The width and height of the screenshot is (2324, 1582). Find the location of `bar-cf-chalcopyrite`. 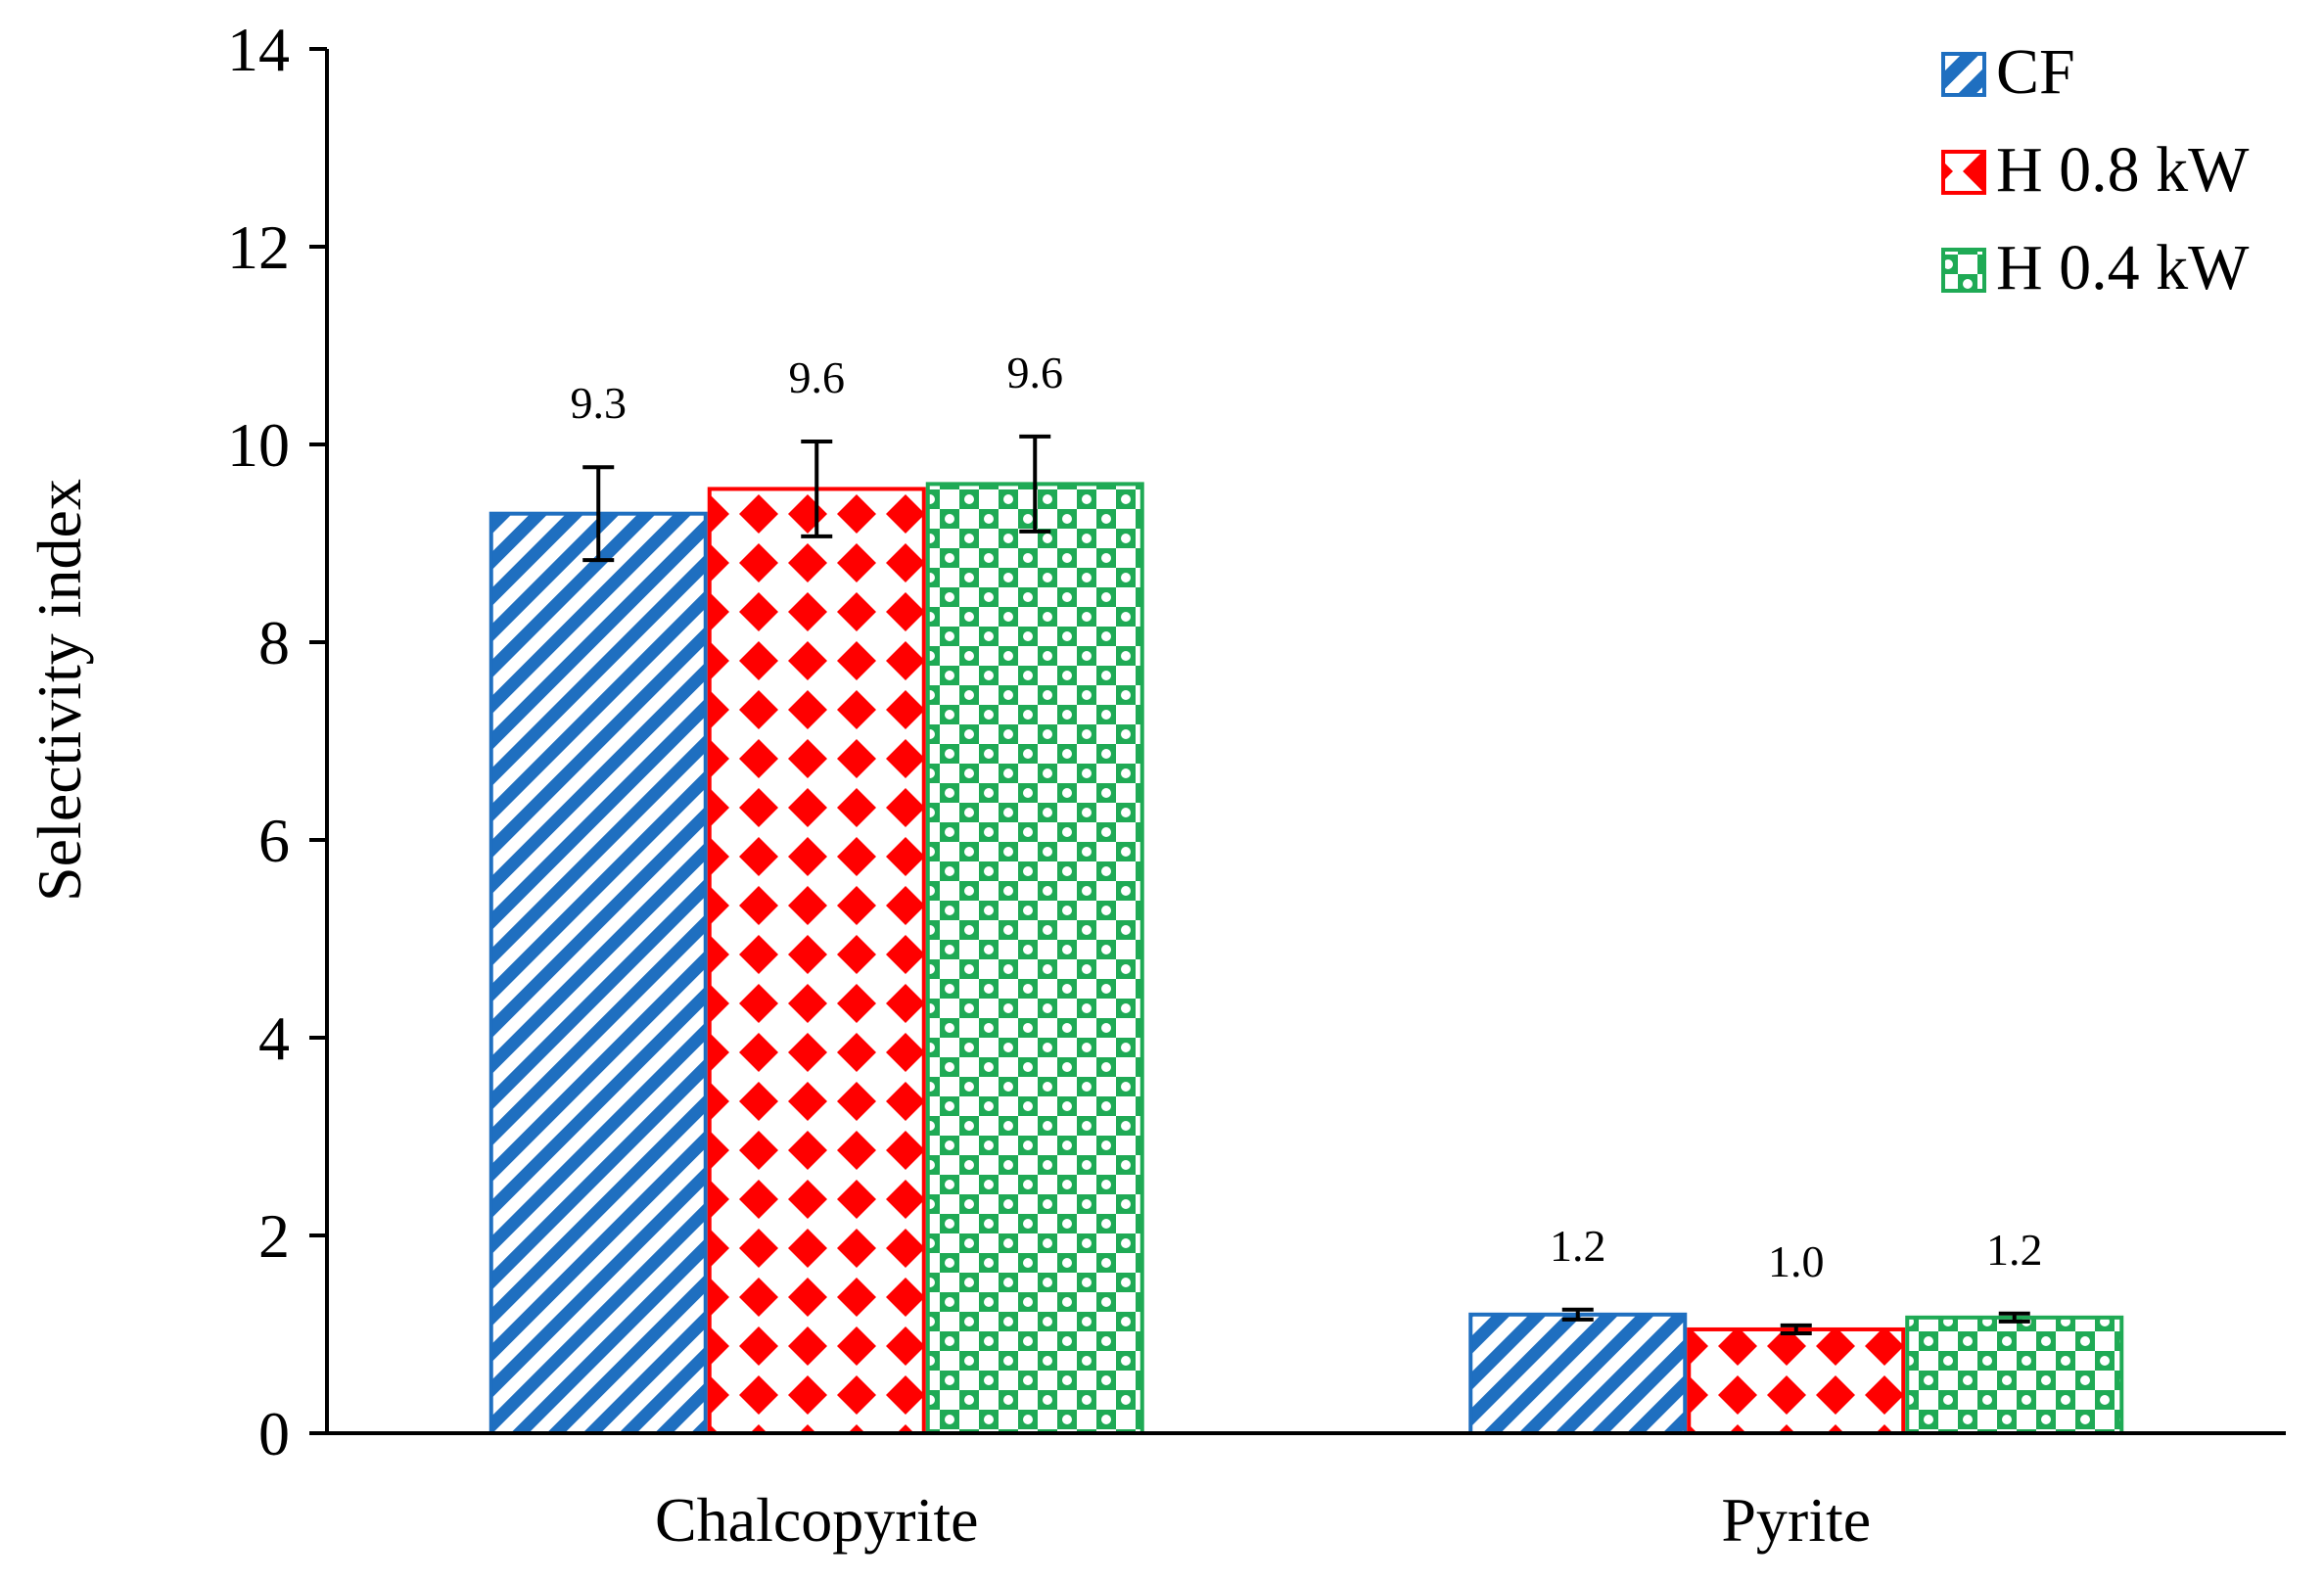

bar-cf-chalcopyrite is located at coordinates (598, 973).